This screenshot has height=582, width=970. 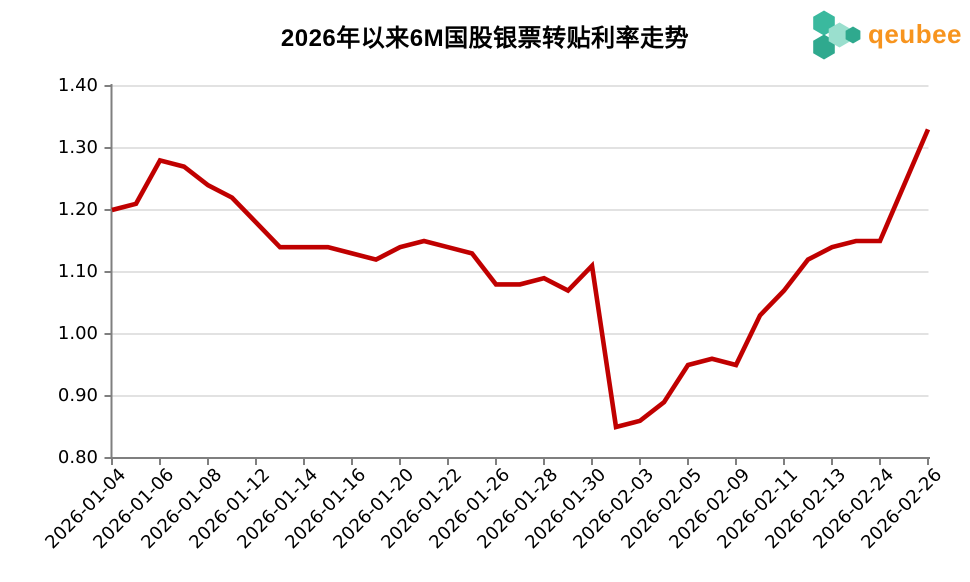 I want to click on qeubee-logo-icon, so click(x=837, y=35).